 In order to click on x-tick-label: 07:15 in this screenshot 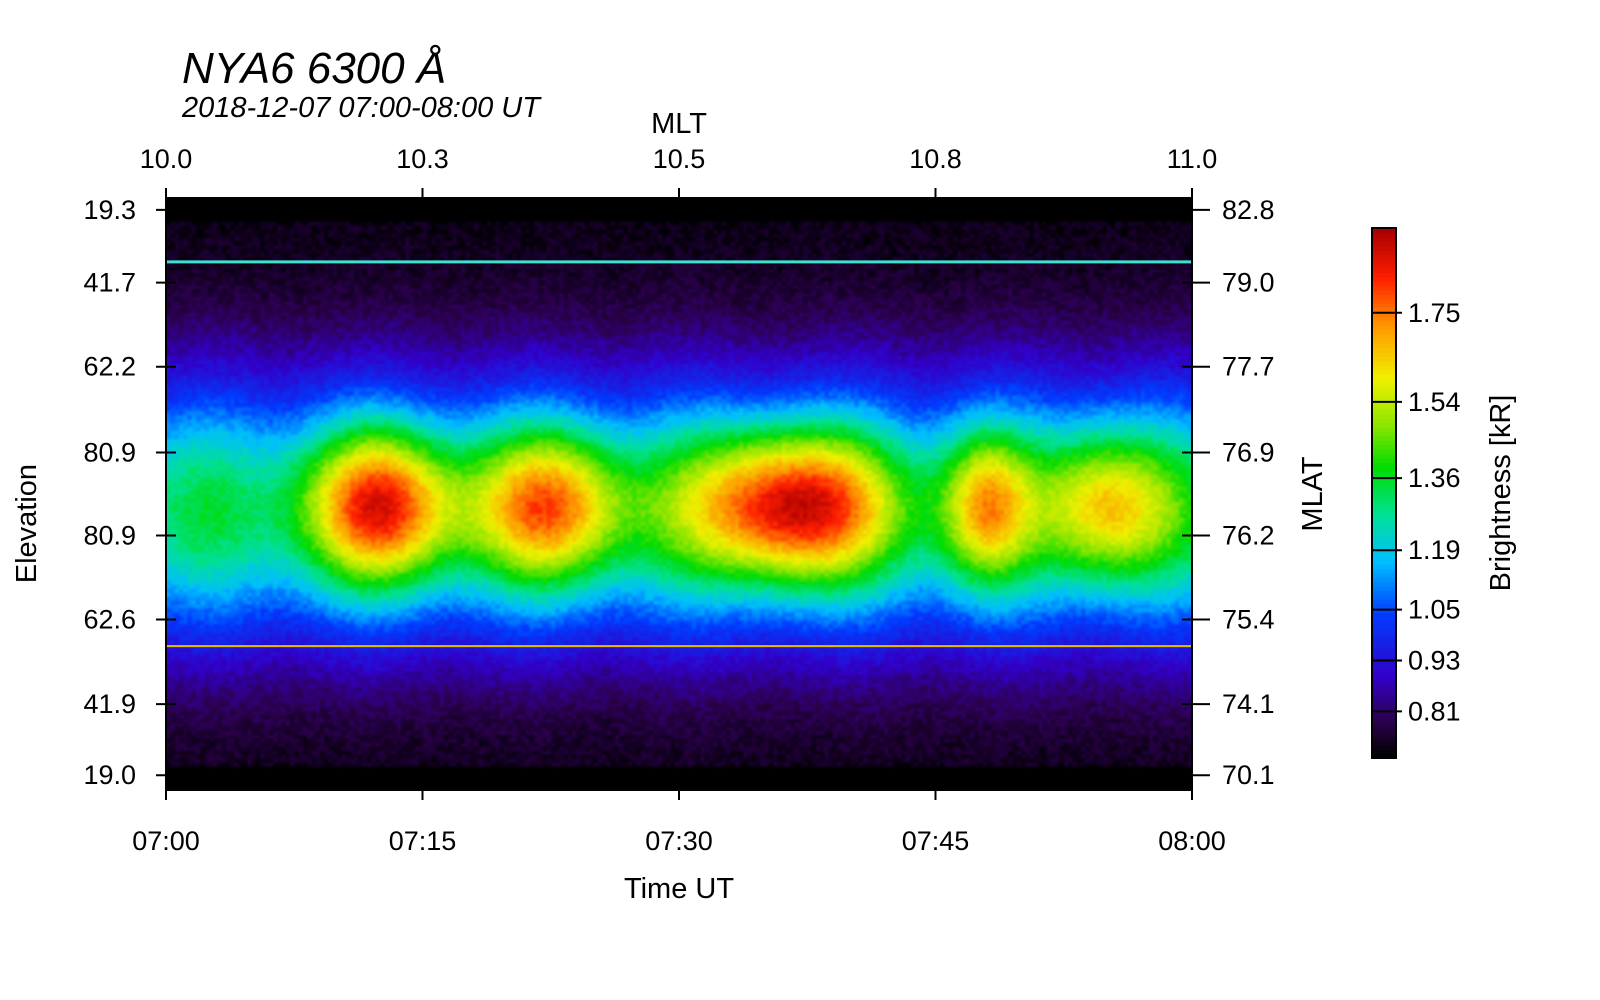, I will do `click(423, 841)`.